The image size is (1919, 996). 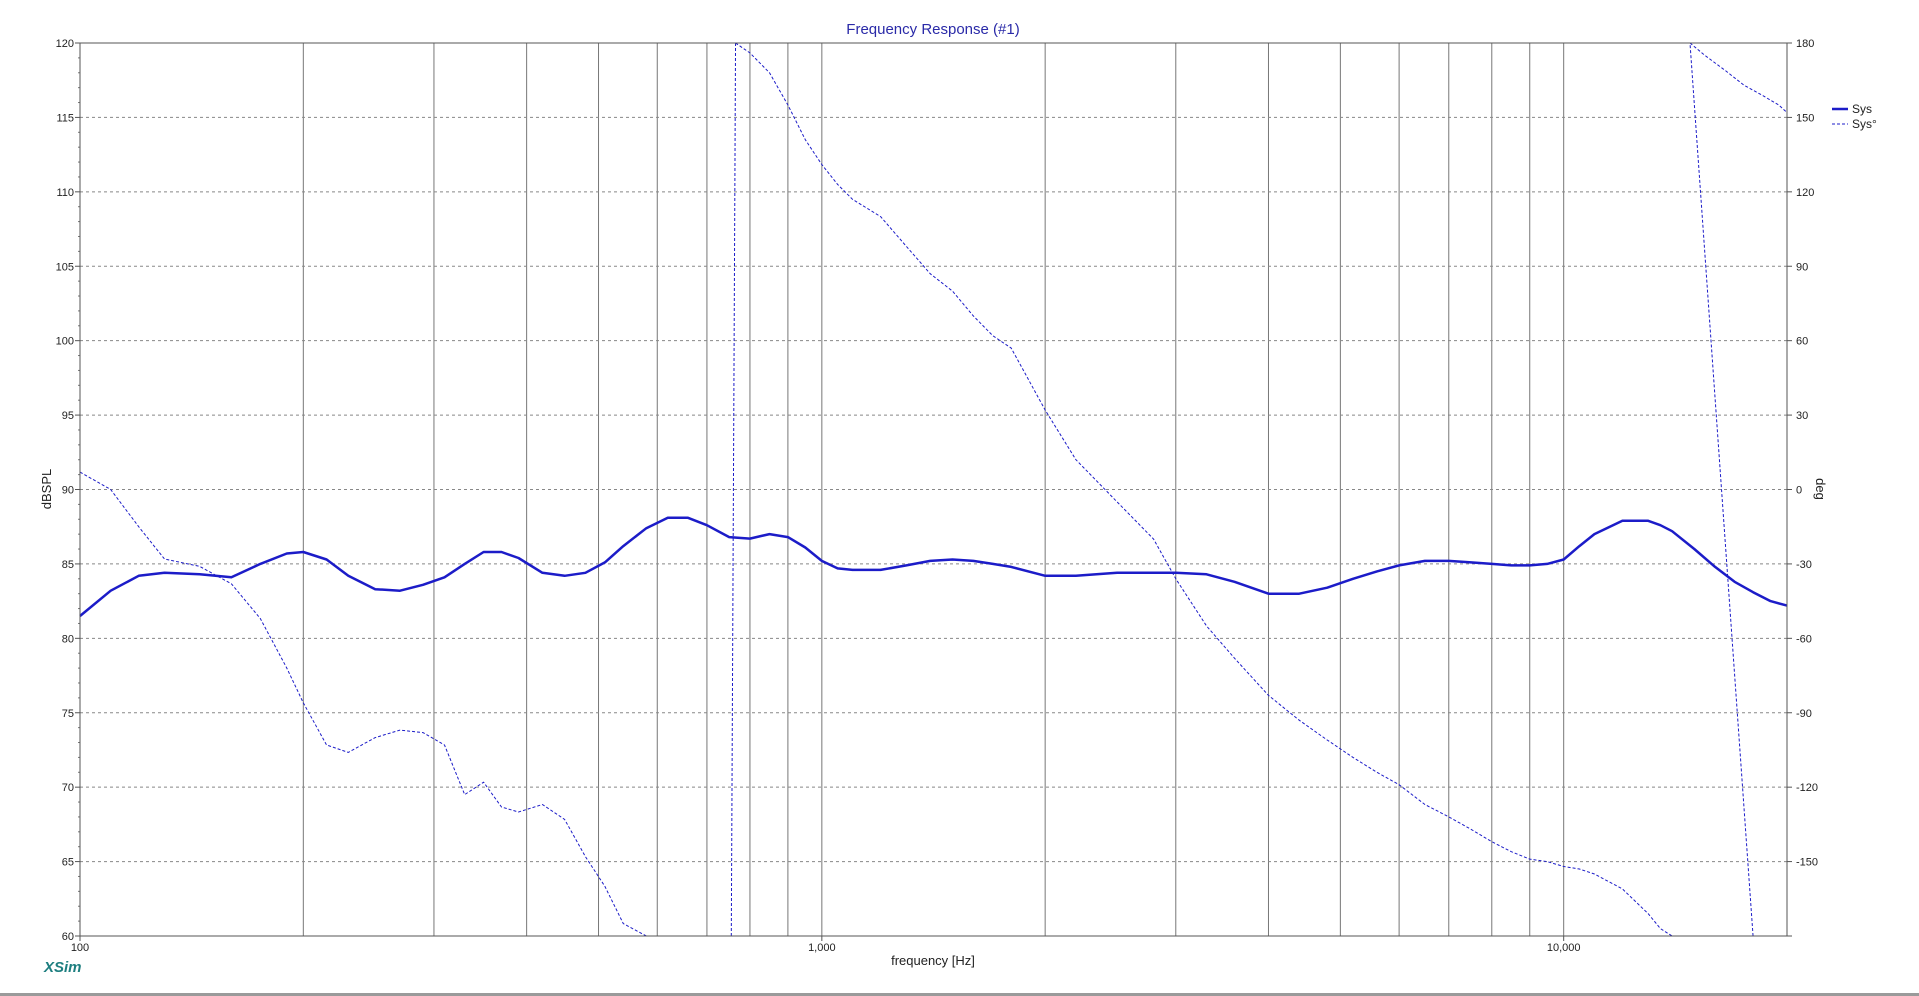 I want to click on x-tick-label: 1,000, so click(x=822, y=948).